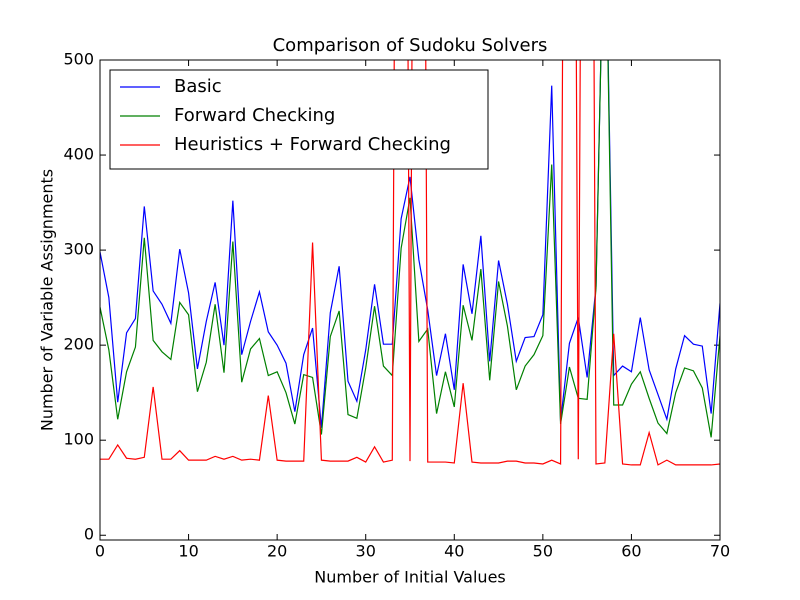 This screenshot has width=800, height=600. What do you see at coordinates (543, 551) in the screenshot?
I see `x-tick-label: 50` at bounding box center [543, 551].